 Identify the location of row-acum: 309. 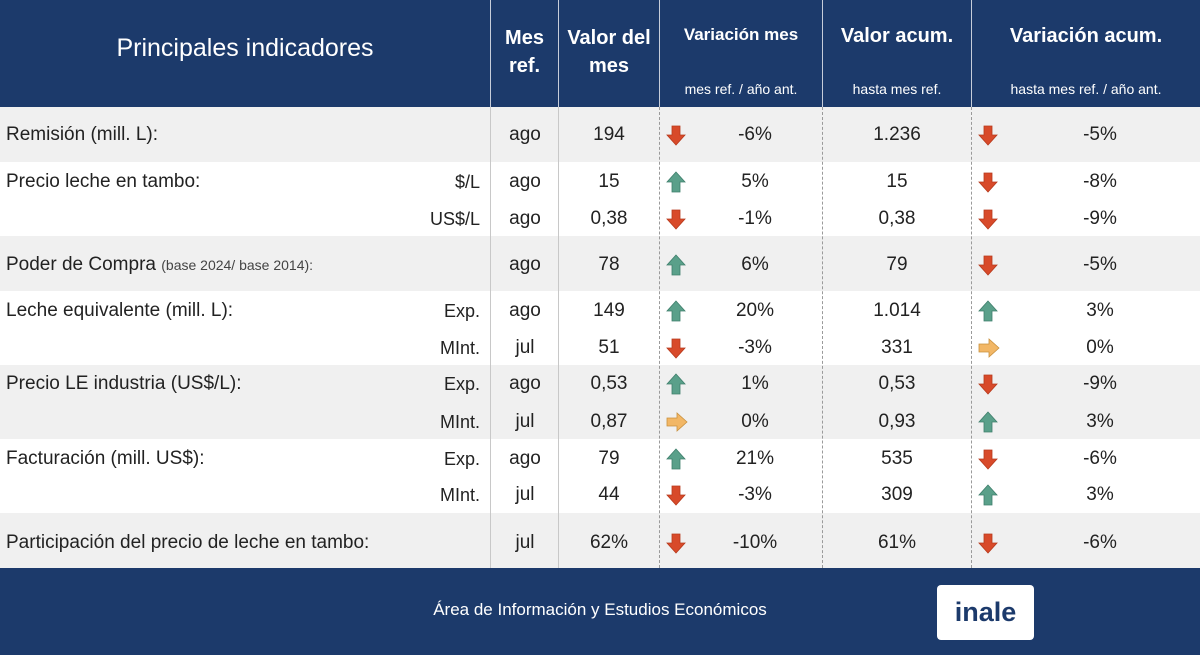
(897, 494).